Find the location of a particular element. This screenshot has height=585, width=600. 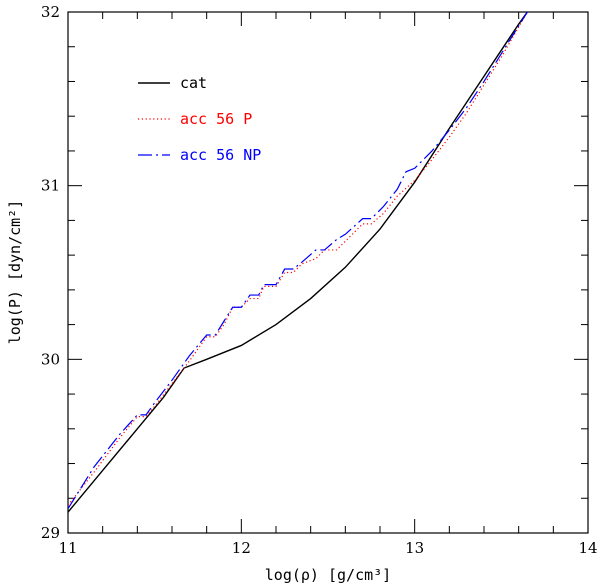

y-tick-label: 30 is located at coordinates (50, 359).